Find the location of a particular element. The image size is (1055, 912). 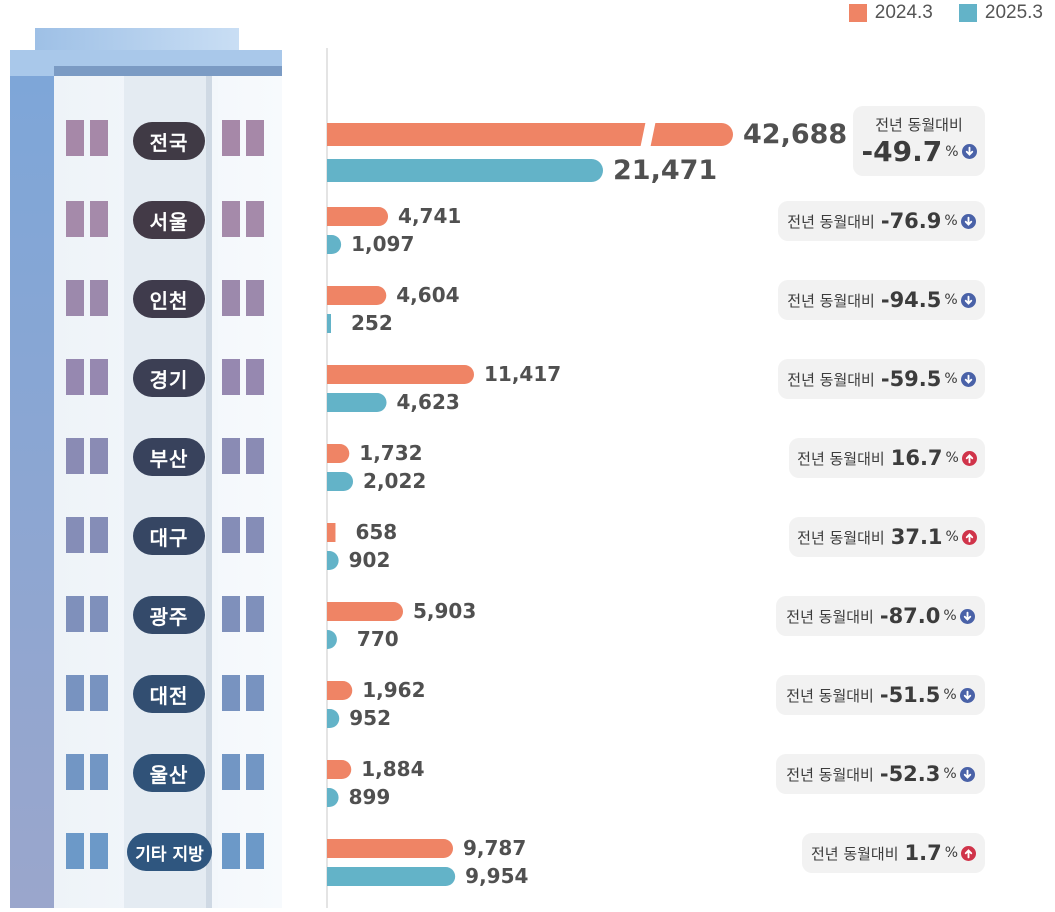

bar-value-label: 252 is located at coordinates (372, 323).